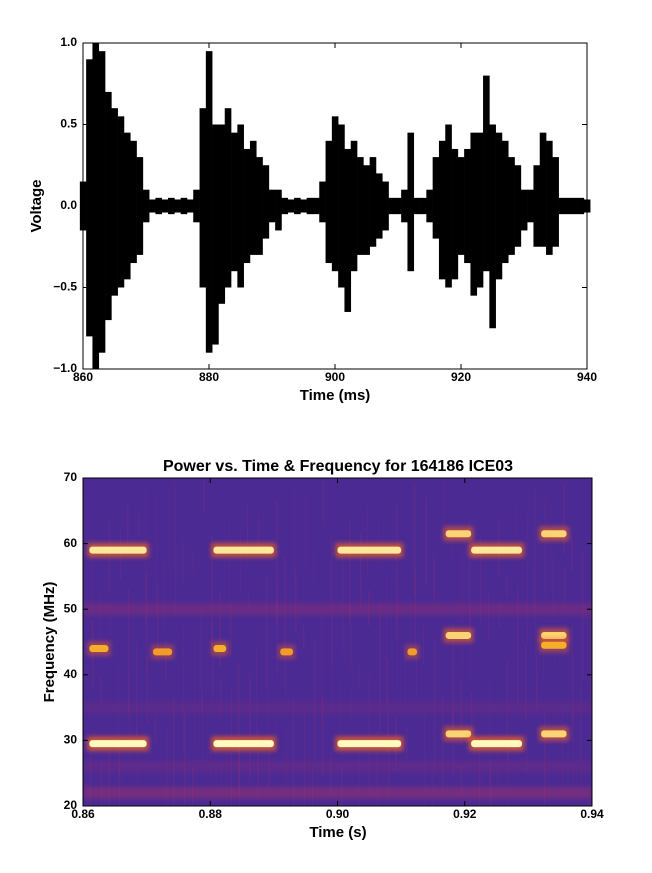 The width and height of the screenshot is (652, 873). I want to click on x-tick-label: 920, so click(461, 377).